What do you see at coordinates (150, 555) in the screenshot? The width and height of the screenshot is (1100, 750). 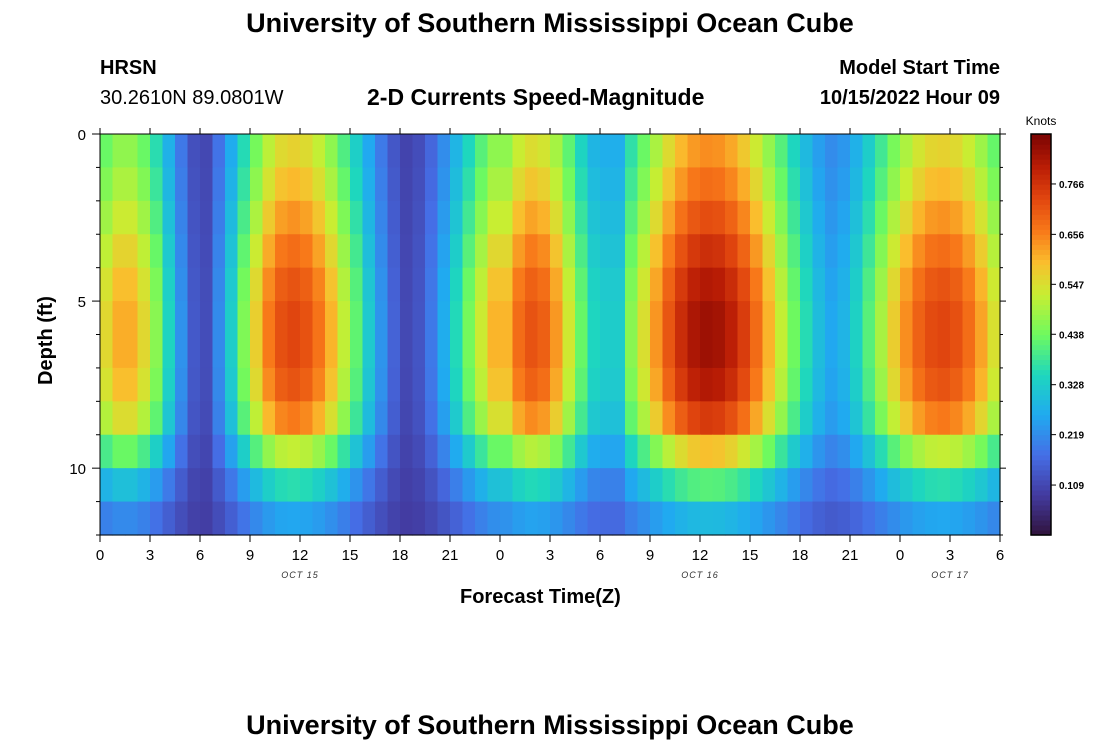 I see `x-tick-label: 3` at bounding box center [150, 555].